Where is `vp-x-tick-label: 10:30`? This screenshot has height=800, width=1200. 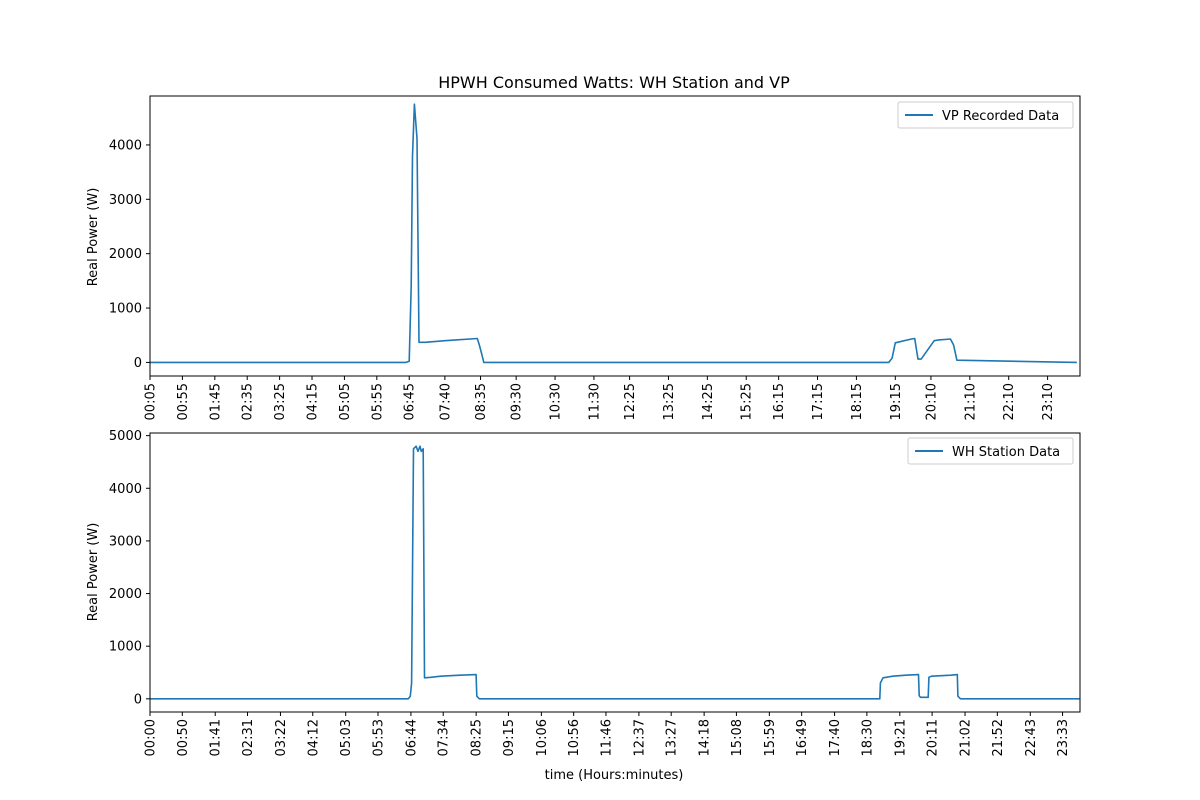
vp-x-tick-label: 10:30 is located at coordinates (556, 401).